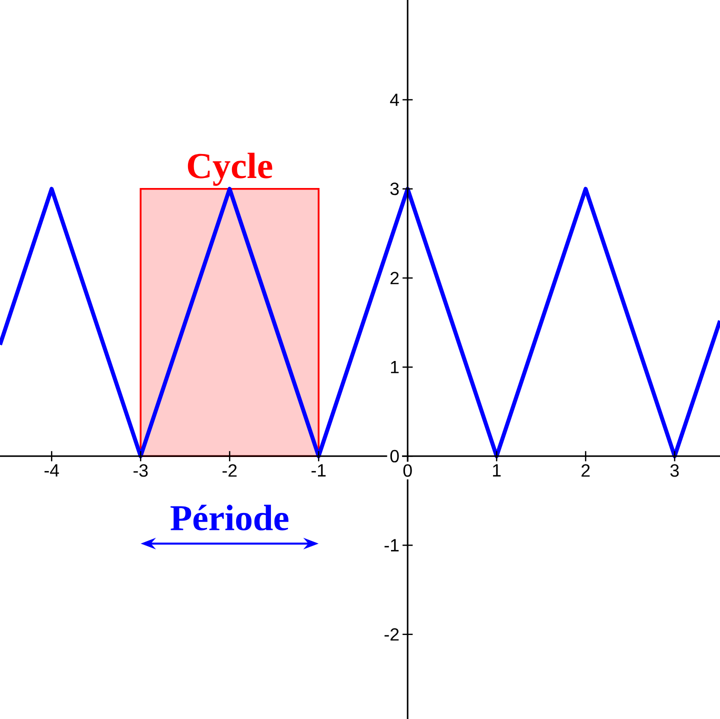 This screenshot has height=719, width=720. What do you see at coordinates (141, 470) in the screenshot?
I see `x-tick-label: -3` at bounding box center [141, 470].